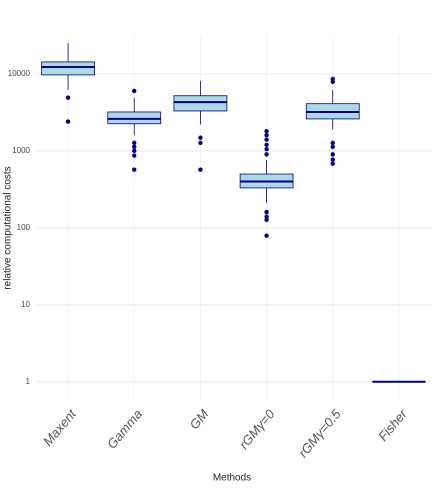 The image size is (436, 491). I want to click on y-tick-label: 100, so click(24, 227).